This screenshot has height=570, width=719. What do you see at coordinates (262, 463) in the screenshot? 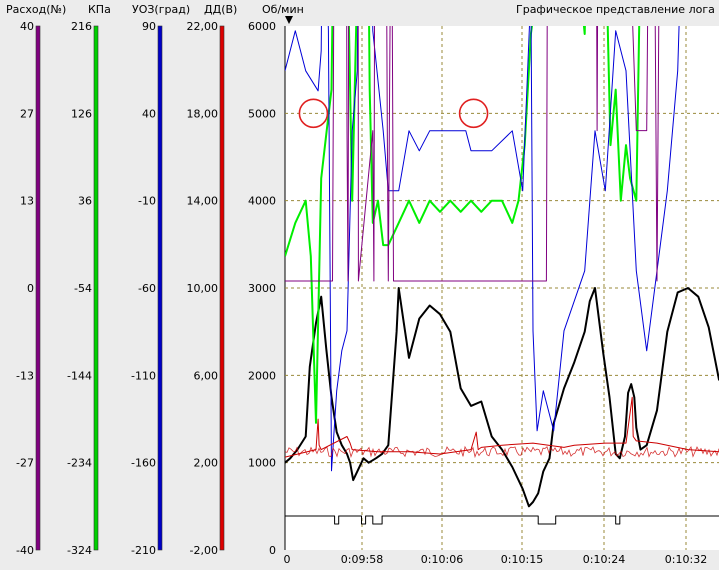
I see `y-tick-label: 1000` at bounding box center [262, 463].